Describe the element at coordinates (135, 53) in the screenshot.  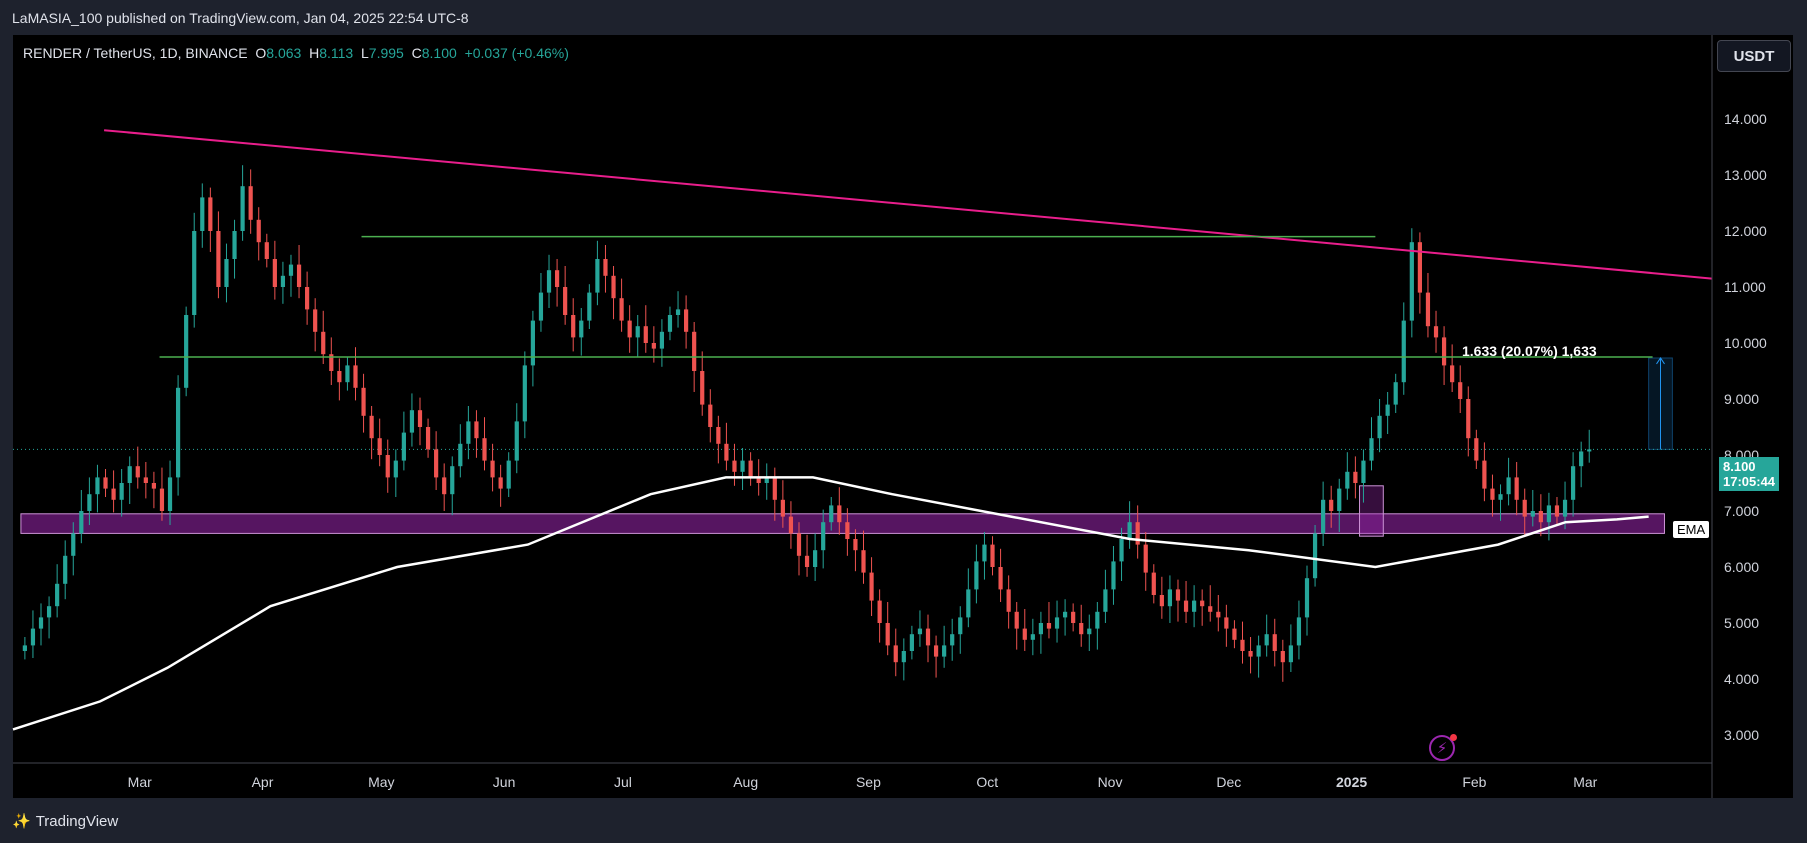
I see `symbol-name: RENDER / TetherUS, 1D, BINANCE` at that location.